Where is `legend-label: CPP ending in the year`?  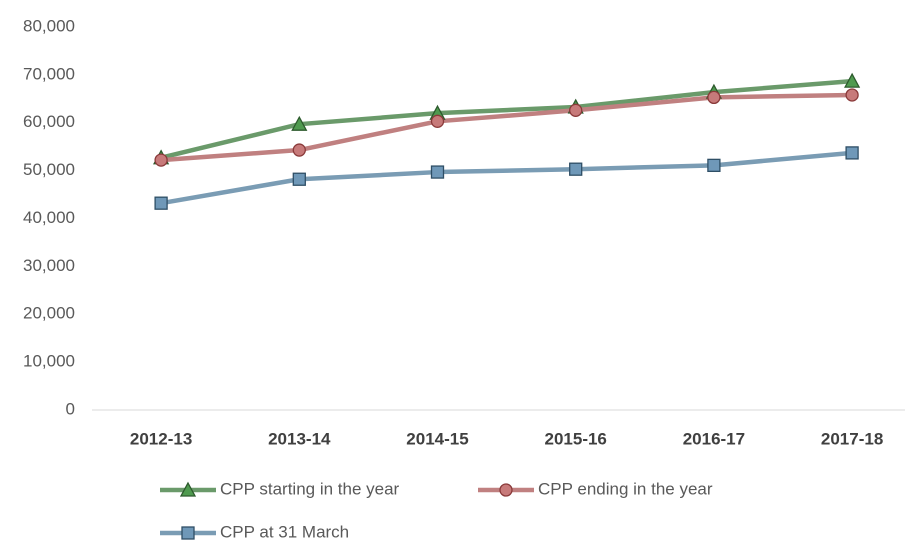
legend-label: CPP ending in the year is located at coordinates (625, 488).